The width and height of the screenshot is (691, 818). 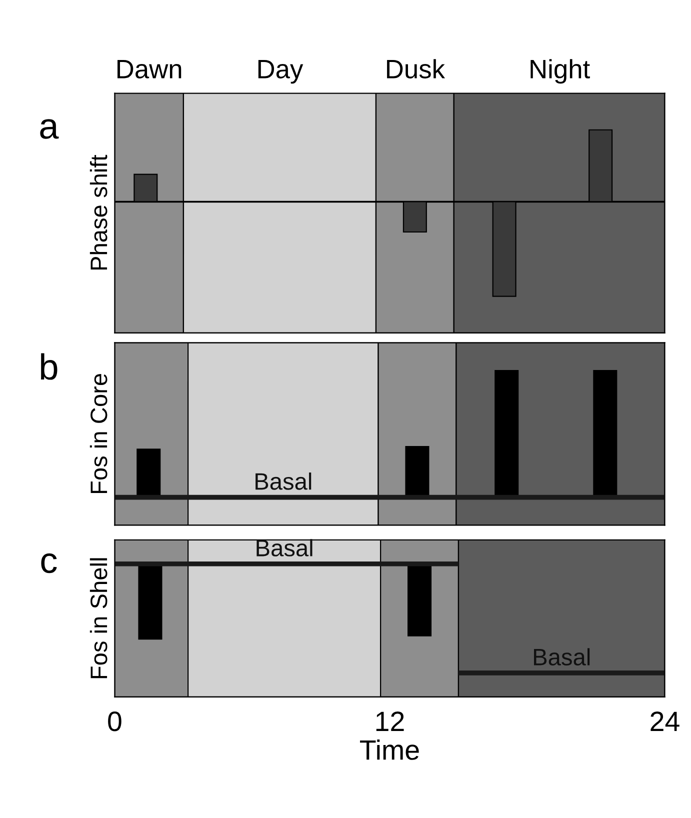 What do you see at coordinates (416, 68) in the screenshot?
I see `band-label: Dusk` at bounding box center [416, 68].